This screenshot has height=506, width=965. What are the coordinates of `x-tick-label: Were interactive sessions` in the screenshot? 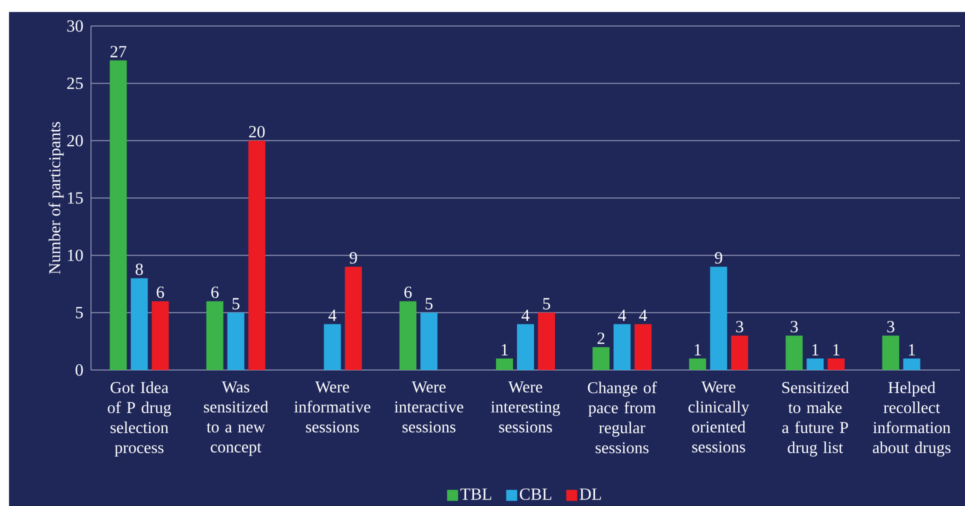 It's located at (429, 407).